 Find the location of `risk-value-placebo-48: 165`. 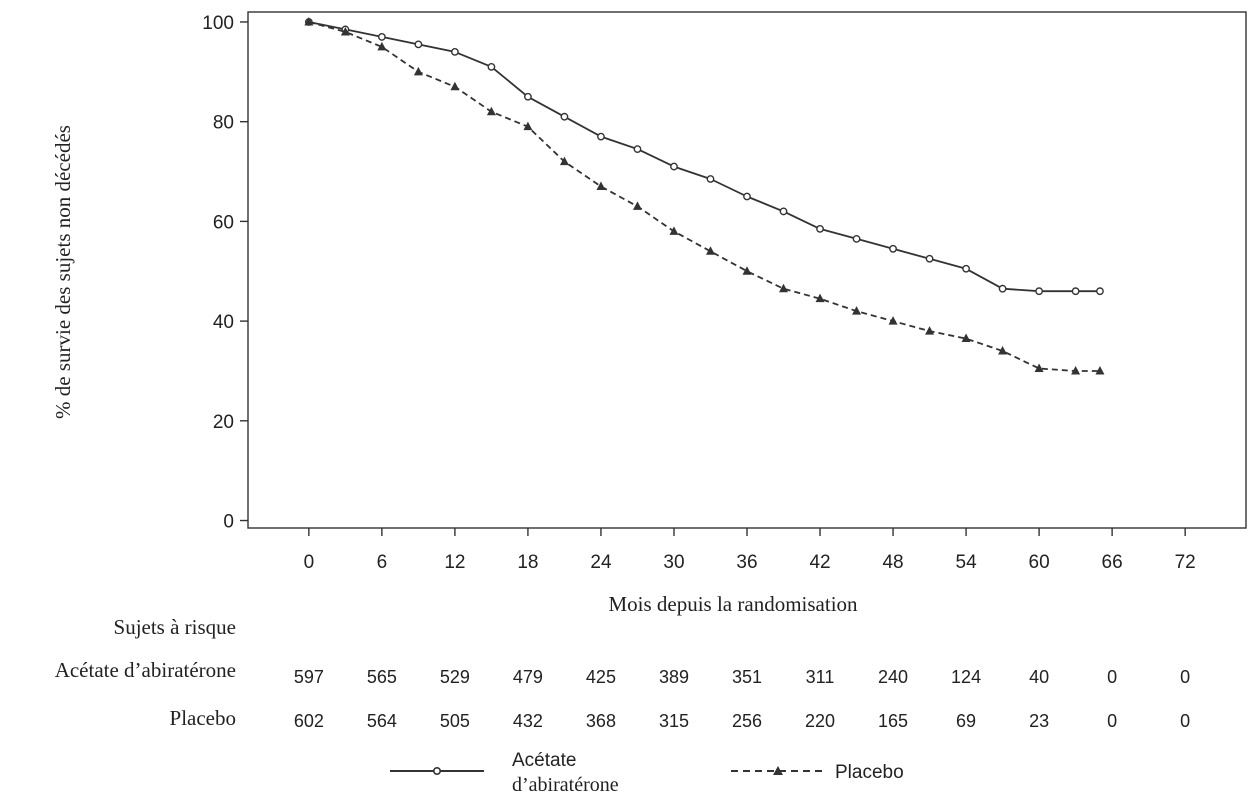

risk-value-placebo-48: 165 is located at coordinates (893, 721).